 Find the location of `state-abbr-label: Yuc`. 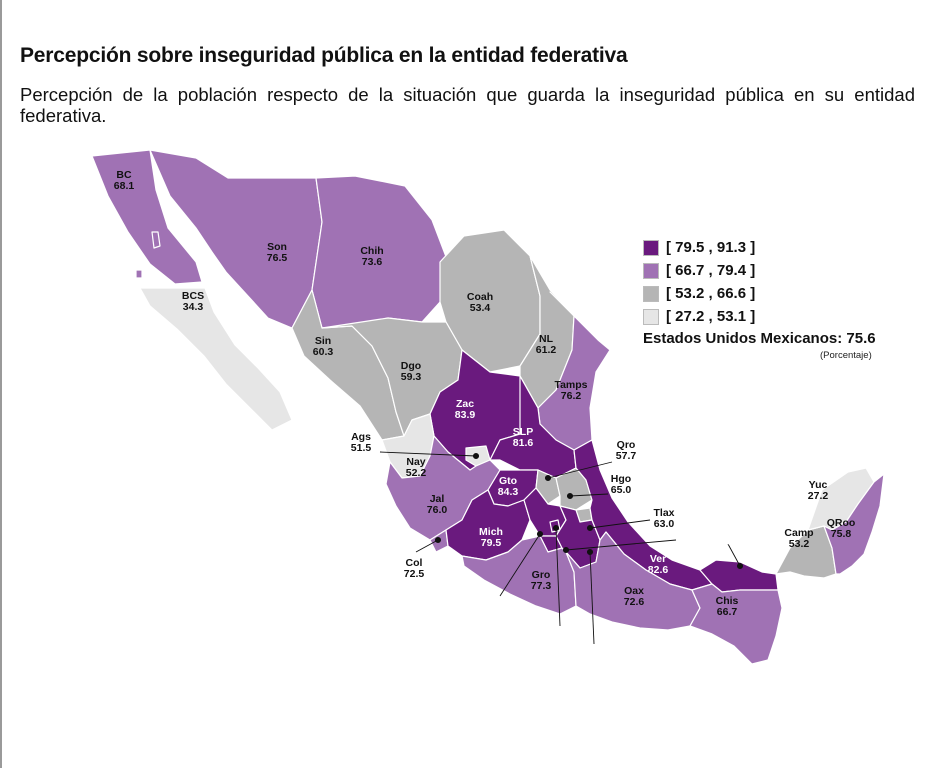

state-abbr-label: Yuc is located at coordinates (818, 485).